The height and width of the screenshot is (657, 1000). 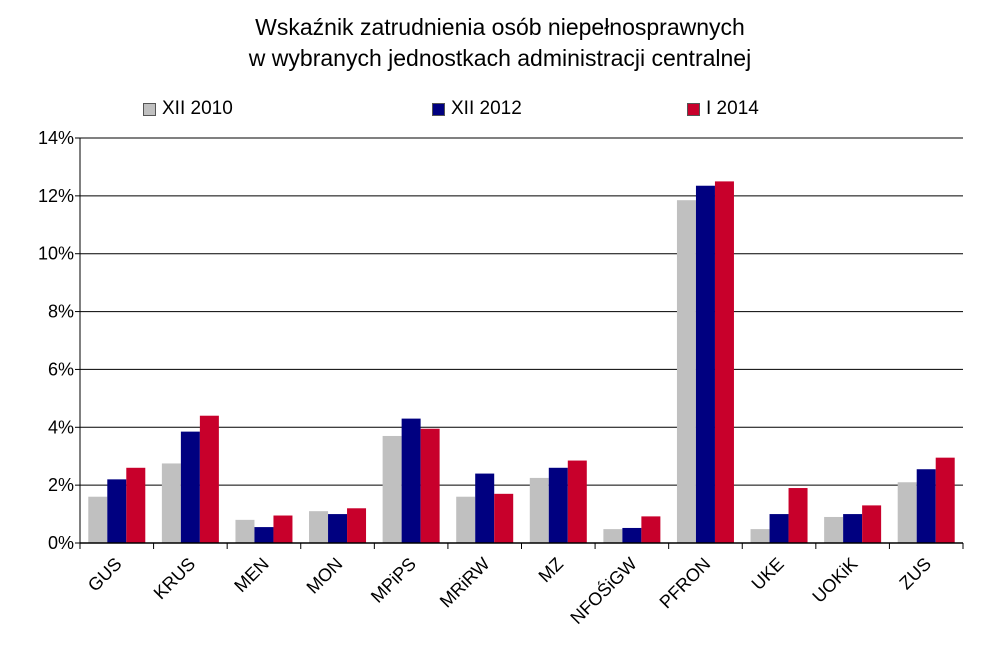 I want to click on y-tick-label: 6%, so click(x=61, y=369).